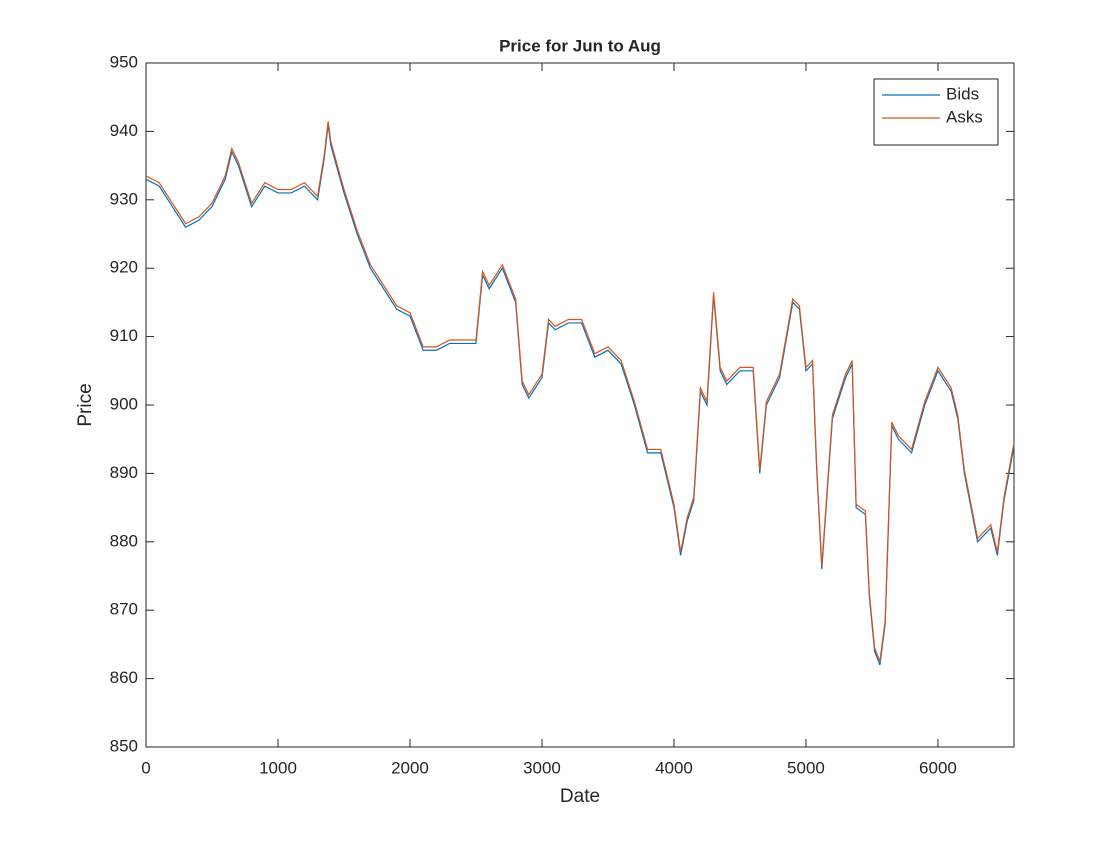  I want to click on x-tick-label: 6000, so click(938, 767).